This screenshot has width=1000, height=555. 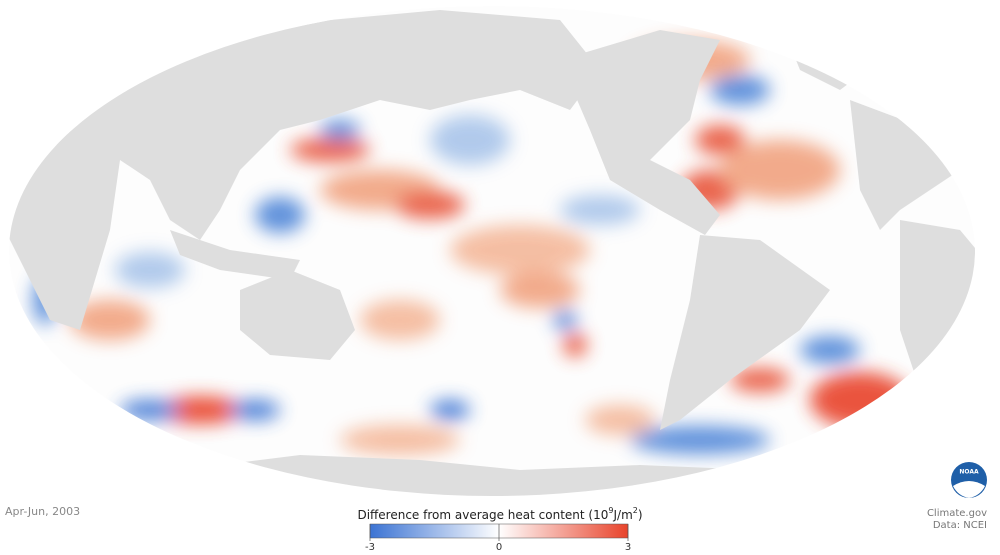 I want to click on tick-label: -3, so click(x=370, y=547).